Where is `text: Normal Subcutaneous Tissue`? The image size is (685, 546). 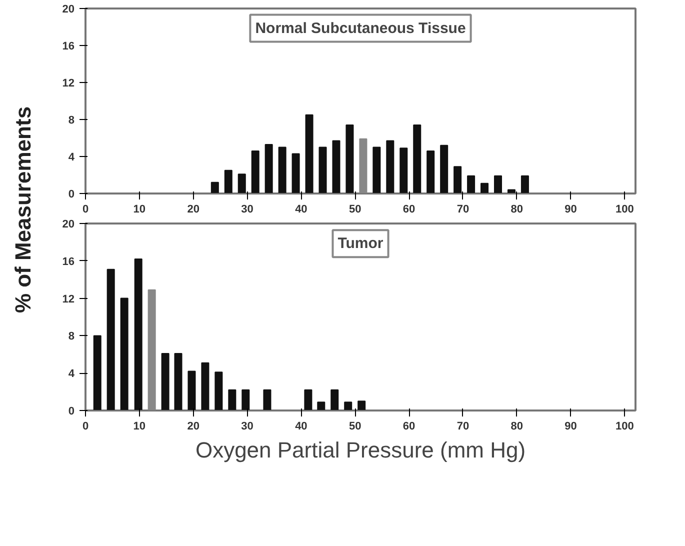 text: Normal Subcutaneous Tissue is located at coordinates (360, 28).